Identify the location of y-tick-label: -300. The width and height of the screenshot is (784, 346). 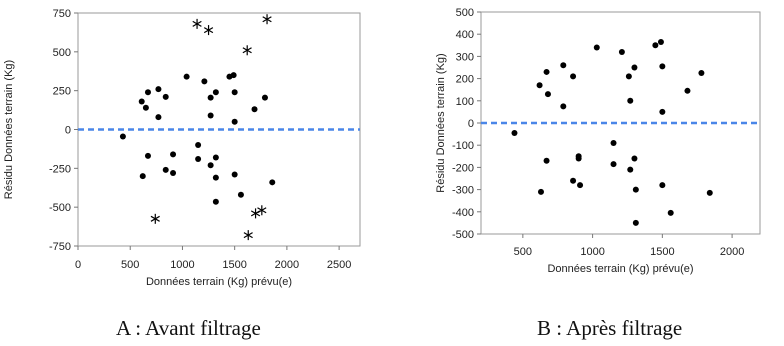
(463, 191).